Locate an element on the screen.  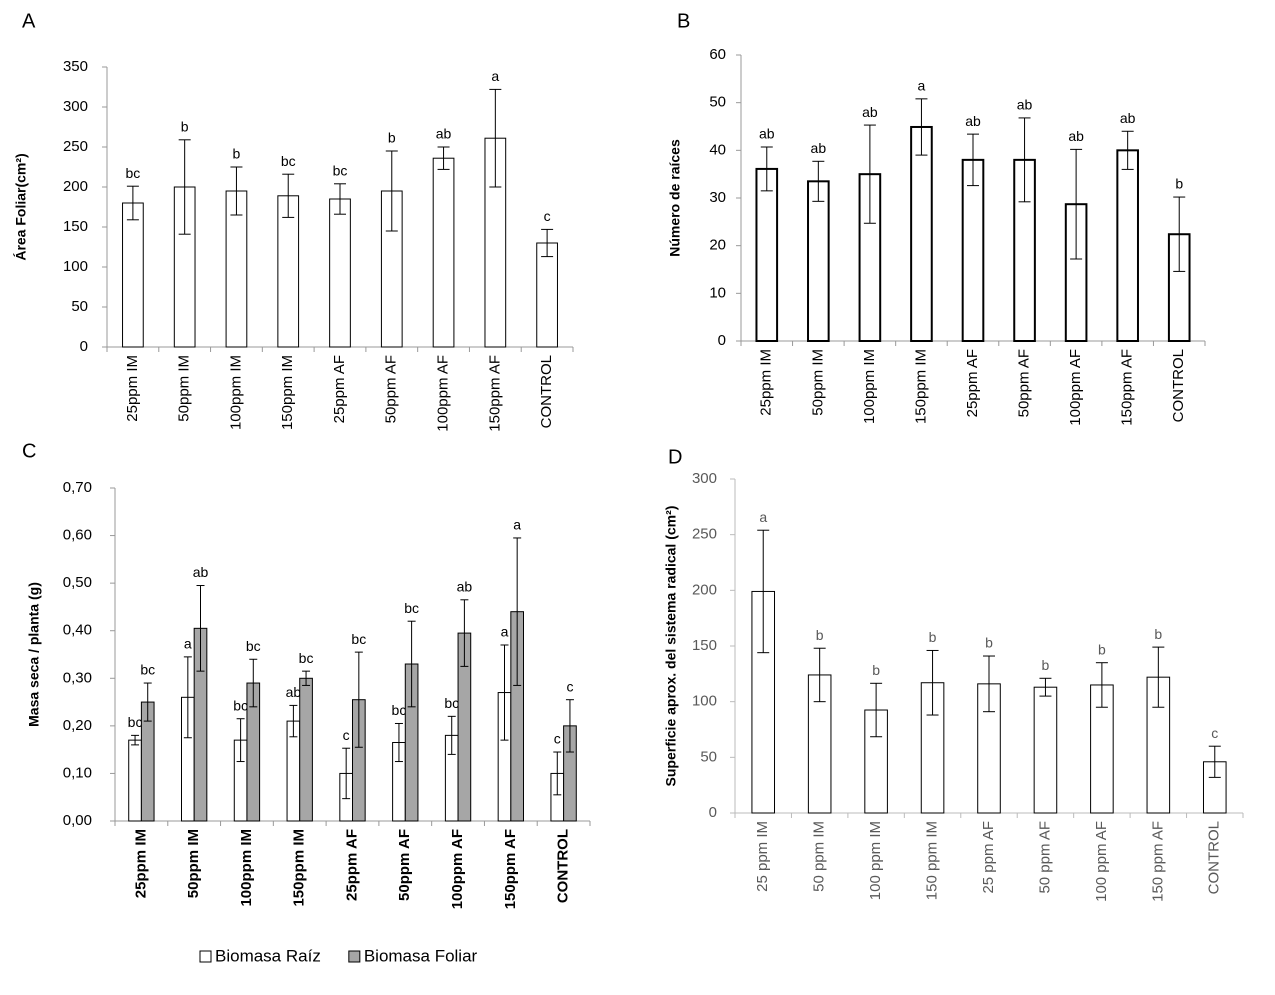
y-tick-label: 300 is located at coordinates (704, 478).